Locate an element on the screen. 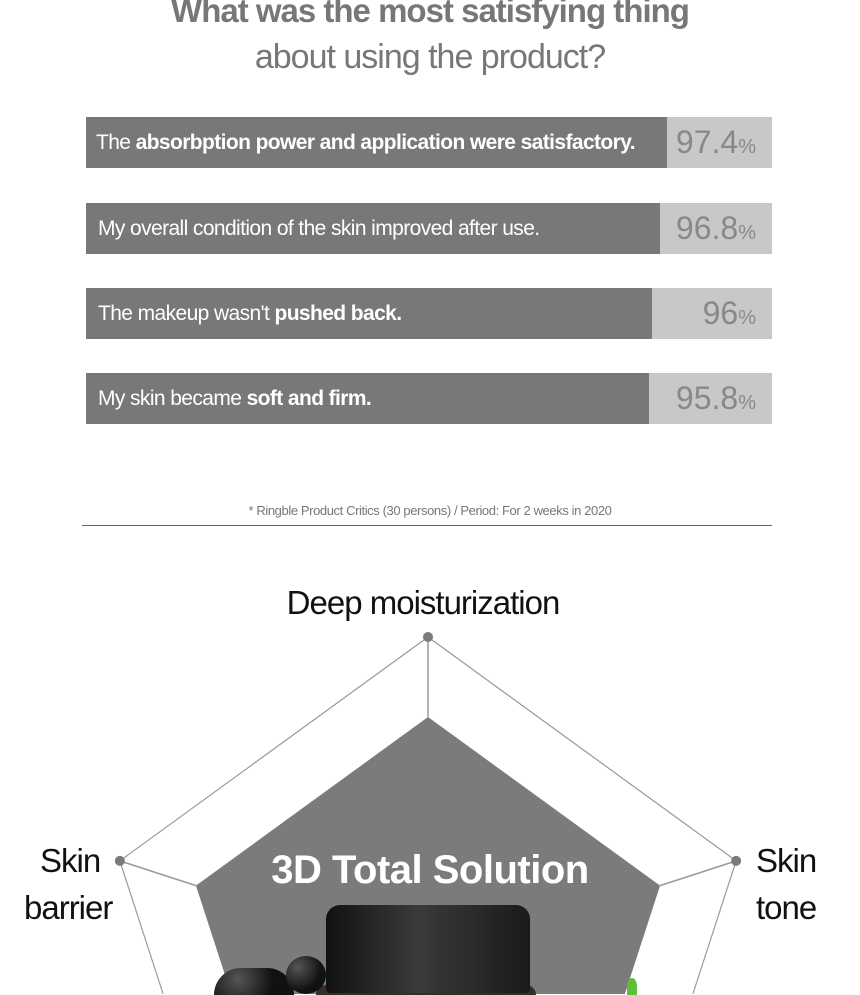 The width and height of the screenshot is (860, 995). survey-bar: The makeup wasn't pushed back. 96% is located at coordinates (429, 313).